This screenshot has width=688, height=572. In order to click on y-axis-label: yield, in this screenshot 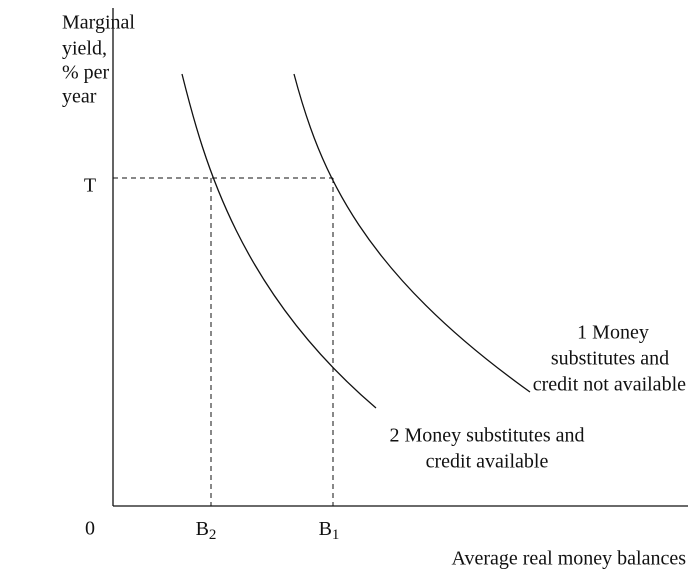, I will do `click(84, 49)`.